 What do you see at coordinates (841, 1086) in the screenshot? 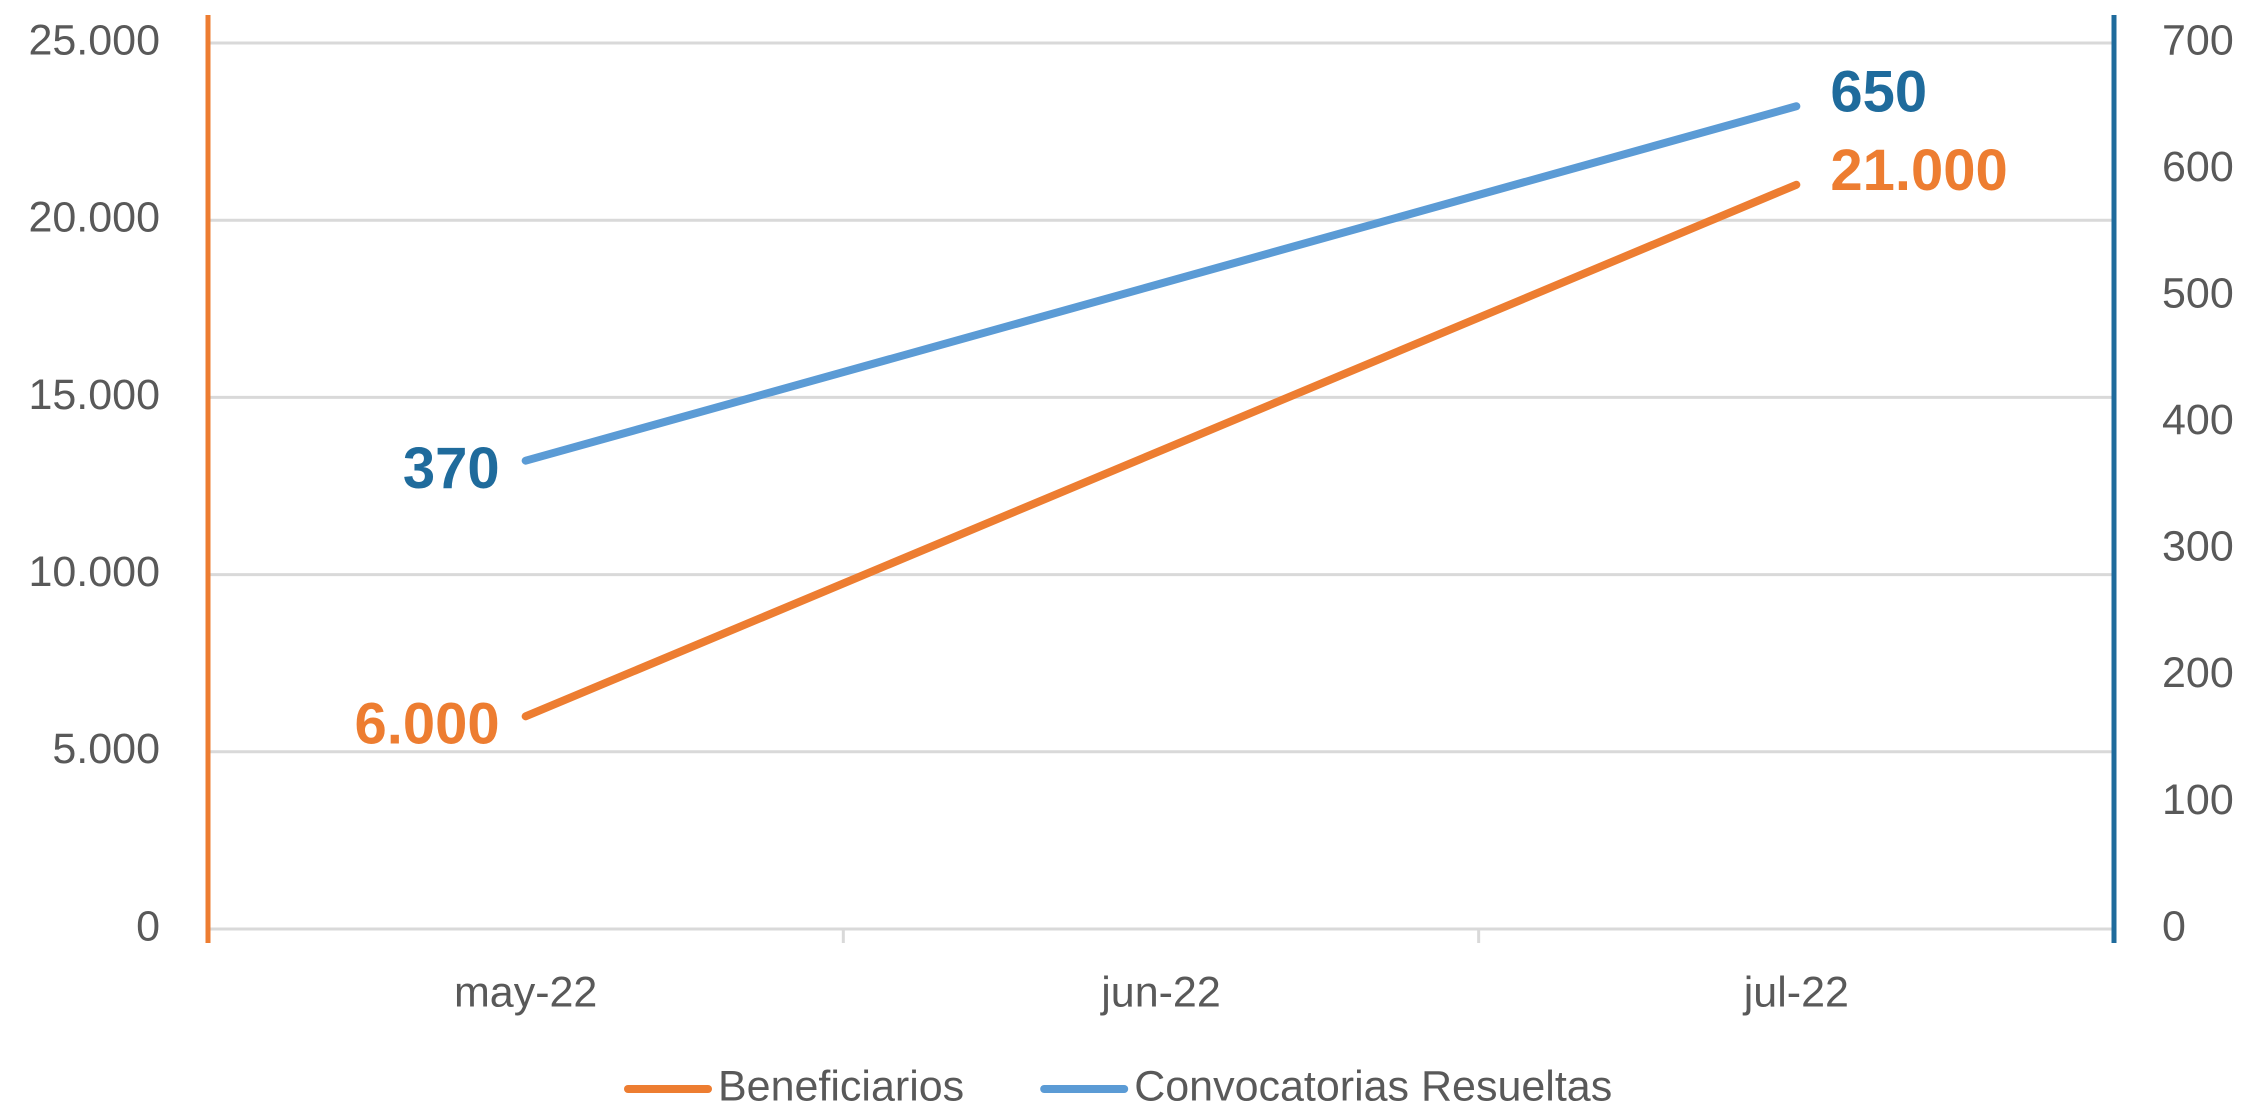
I see `legend-label: Beneficiarios` at bounding box center [841, 1086].